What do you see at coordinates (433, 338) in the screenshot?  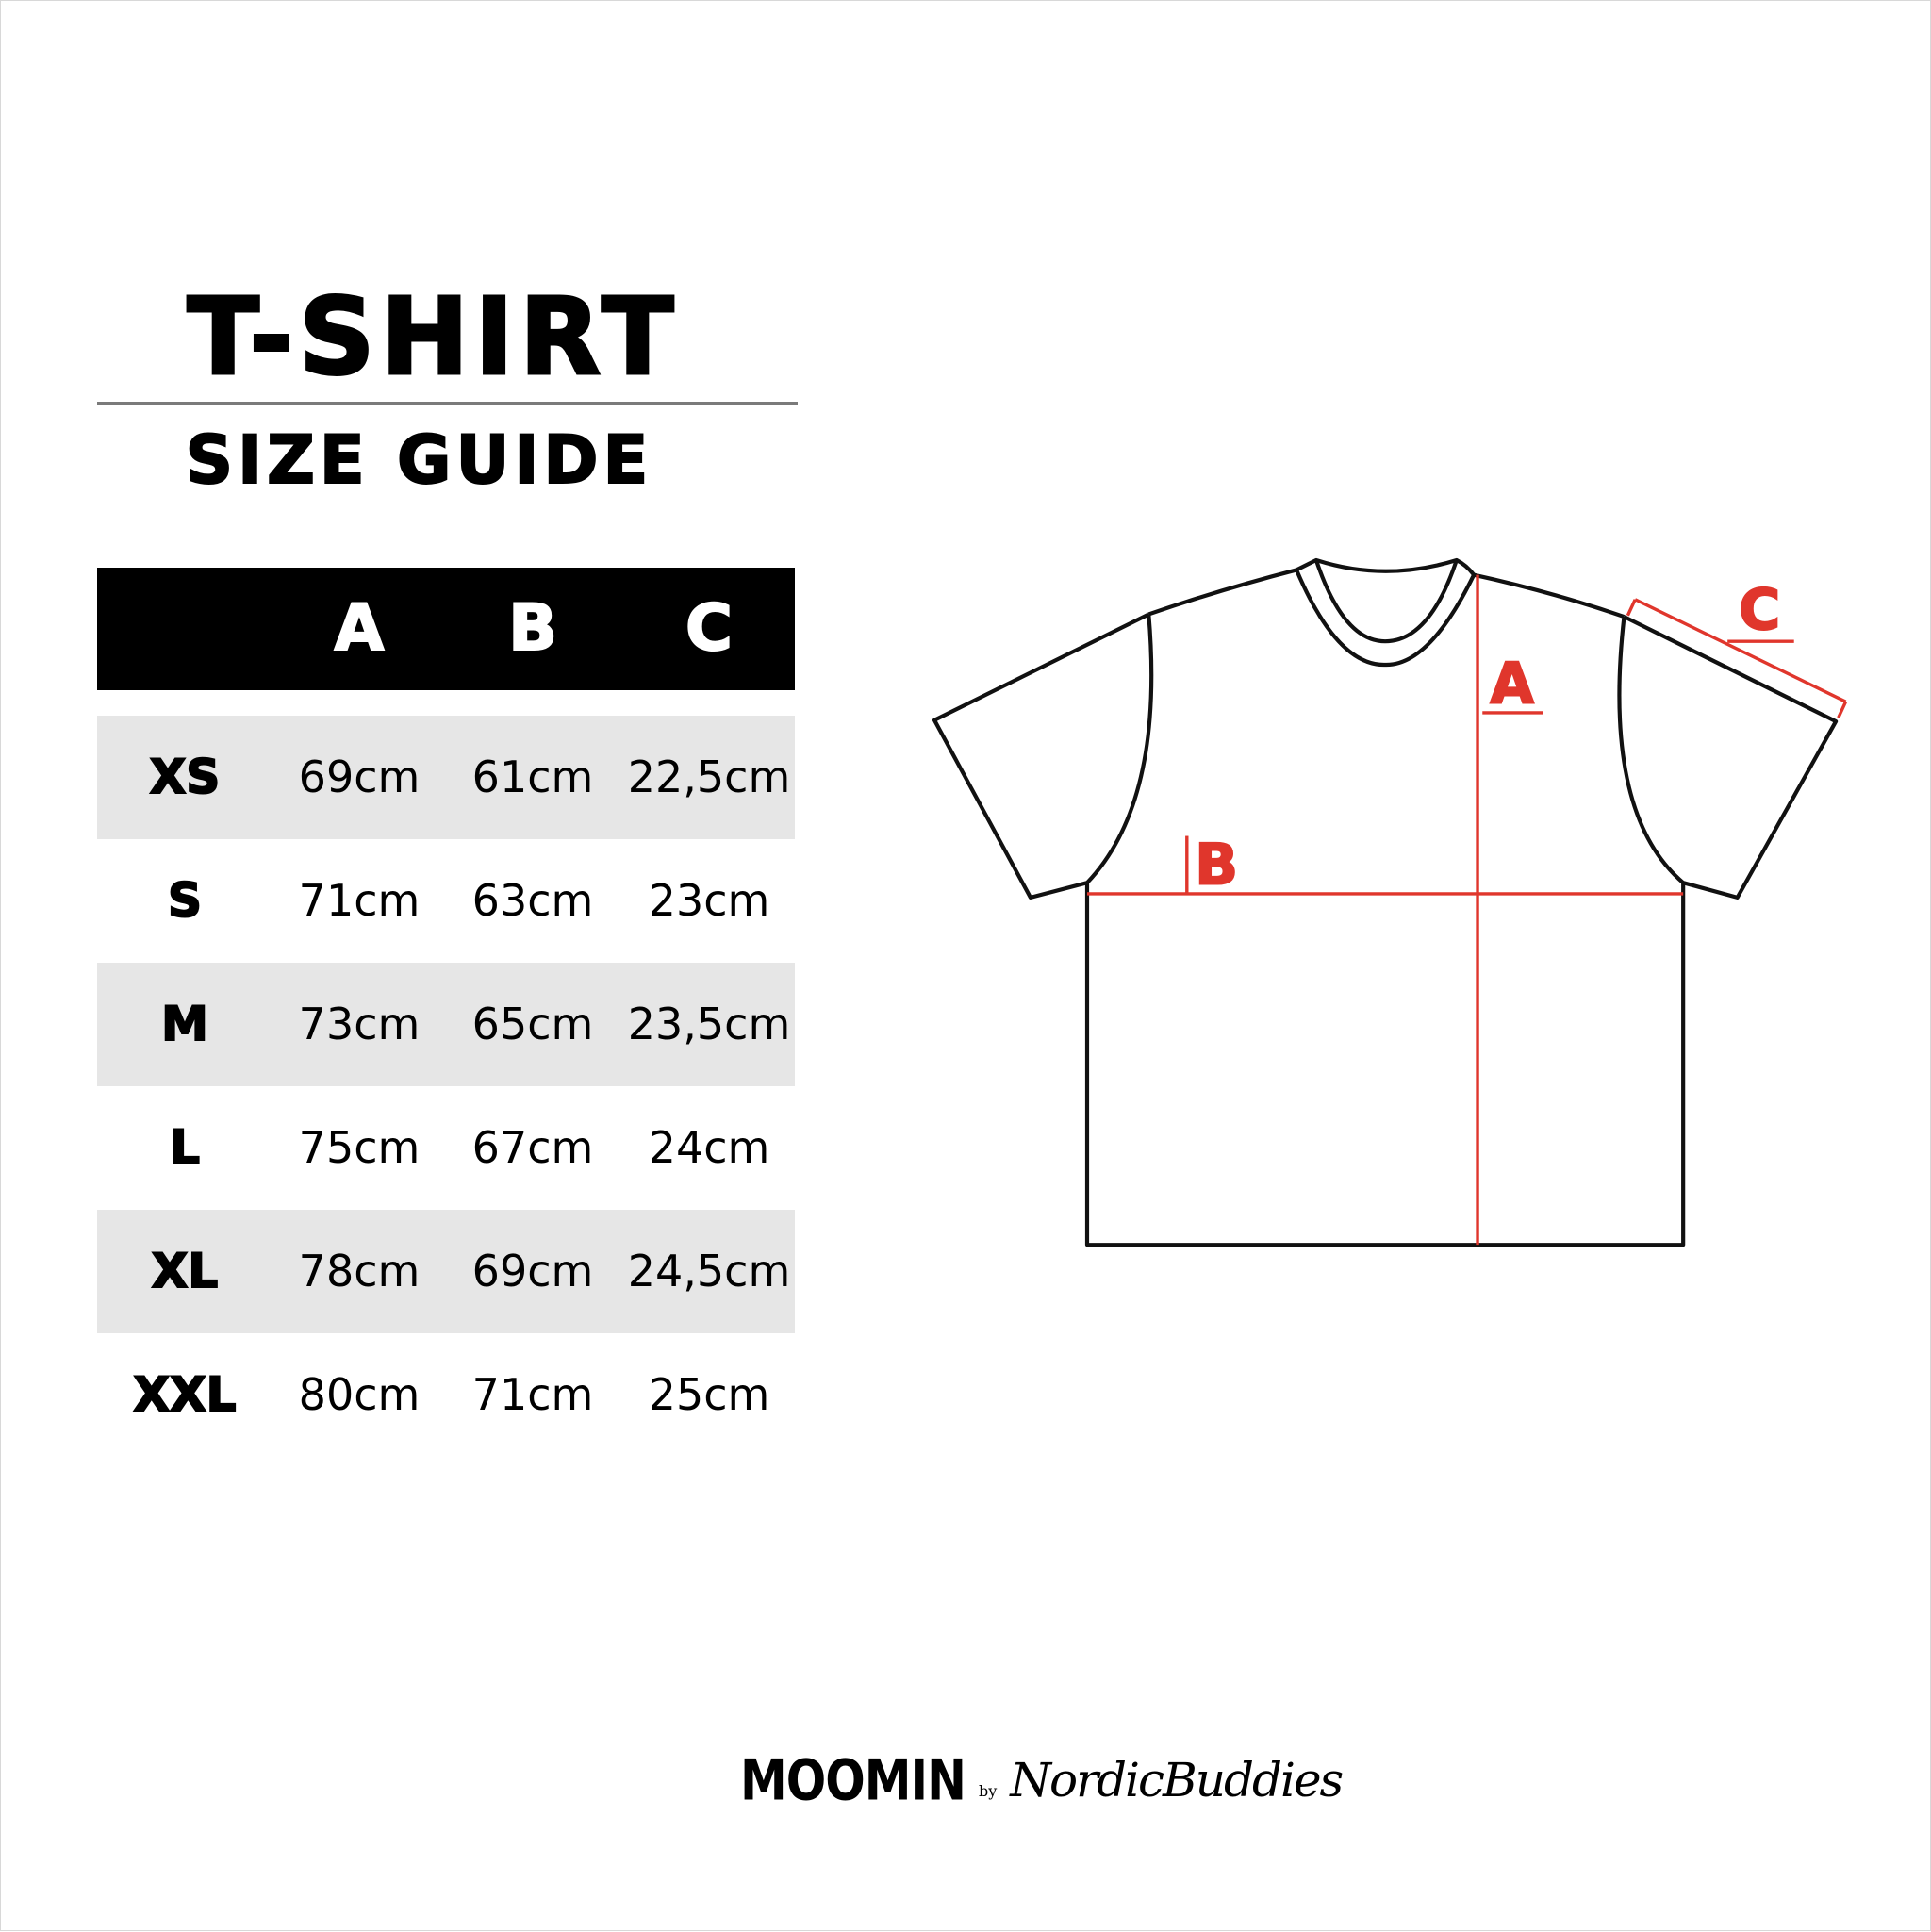 I see `page-title: T-SHIRT` at bounding box center [433, 338].